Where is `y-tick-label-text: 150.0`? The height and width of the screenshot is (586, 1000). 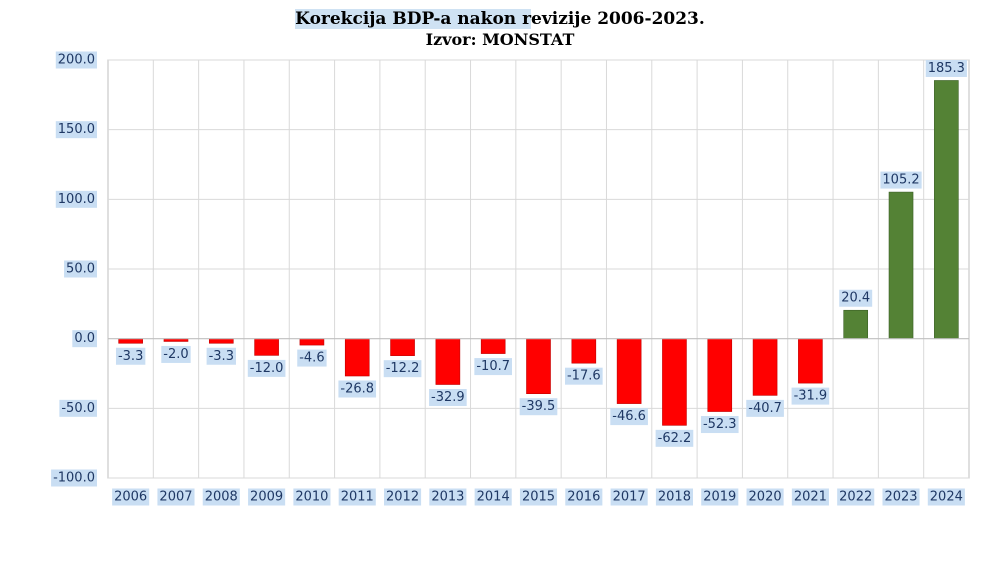 y-tick-label-text: 150.0 is located at coordinates (76, 129).